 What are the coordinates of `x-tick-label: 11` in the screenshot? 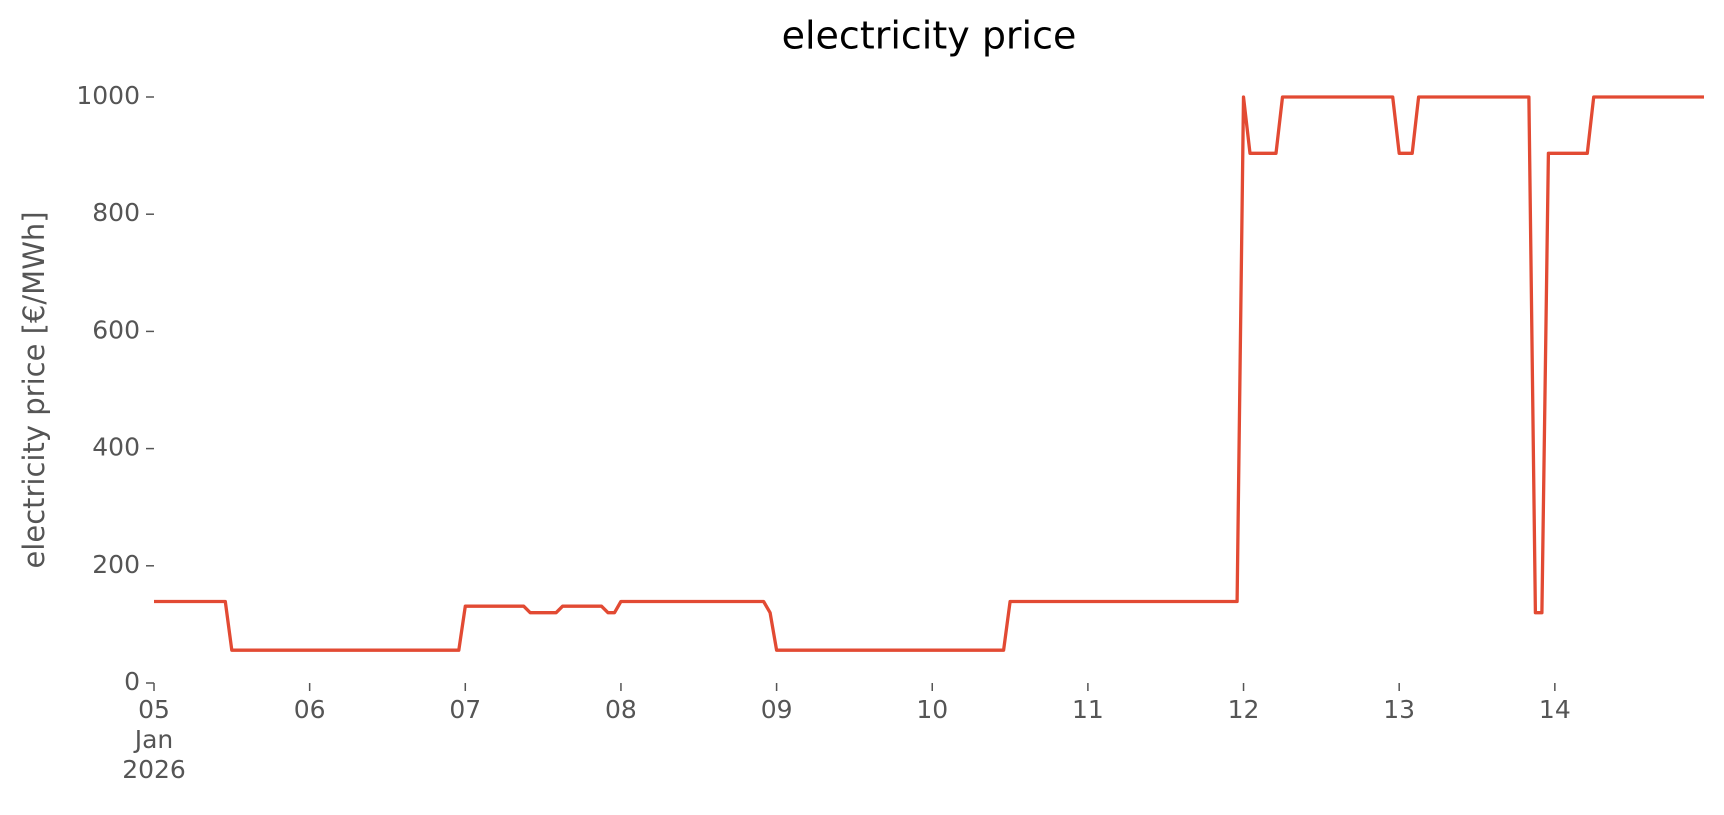 It's located at (1088, 709).